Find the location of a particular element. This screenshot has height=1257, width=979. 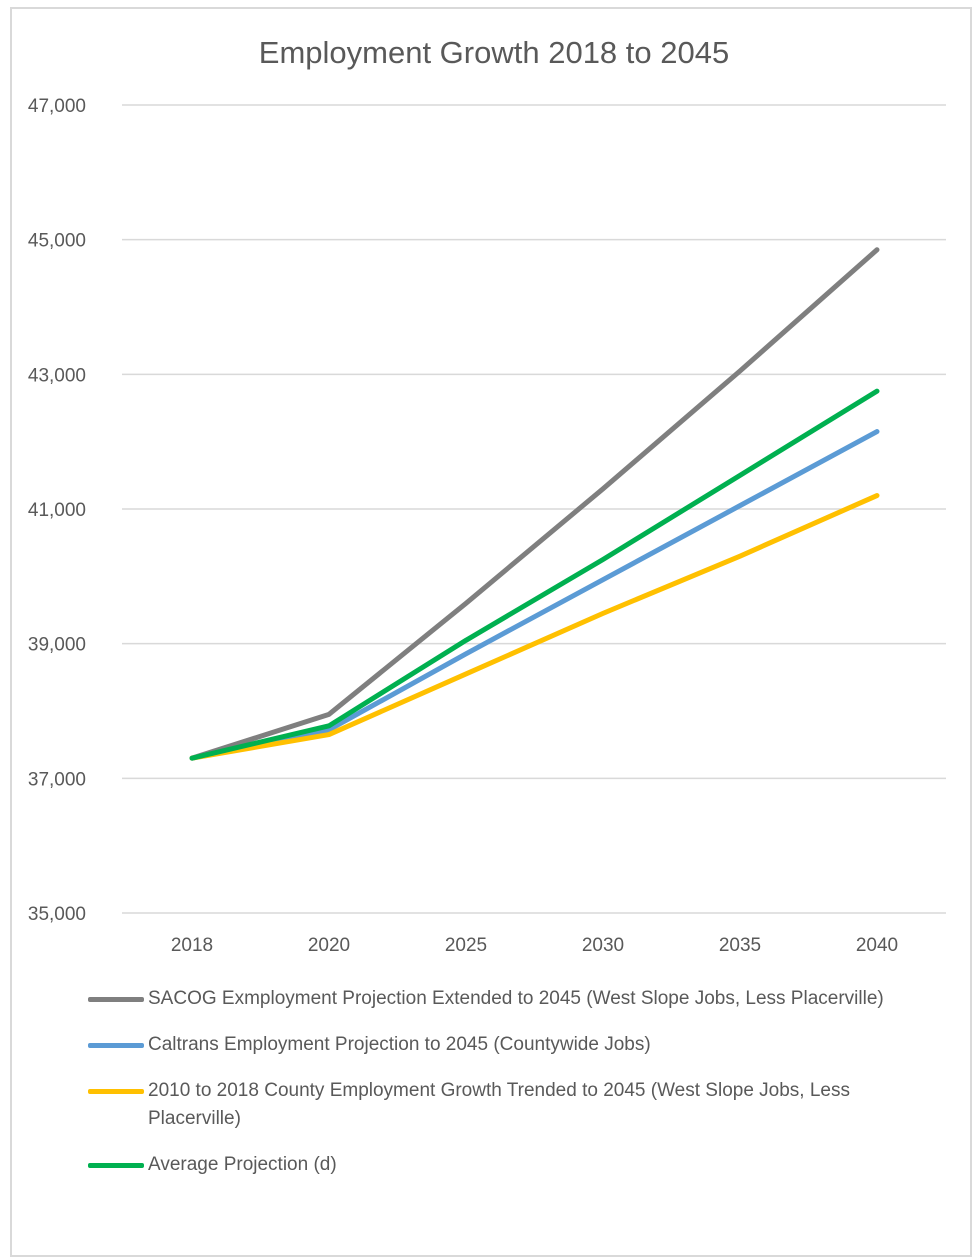

y-tick-label: 39,000 is located at coordinates (57, 645).